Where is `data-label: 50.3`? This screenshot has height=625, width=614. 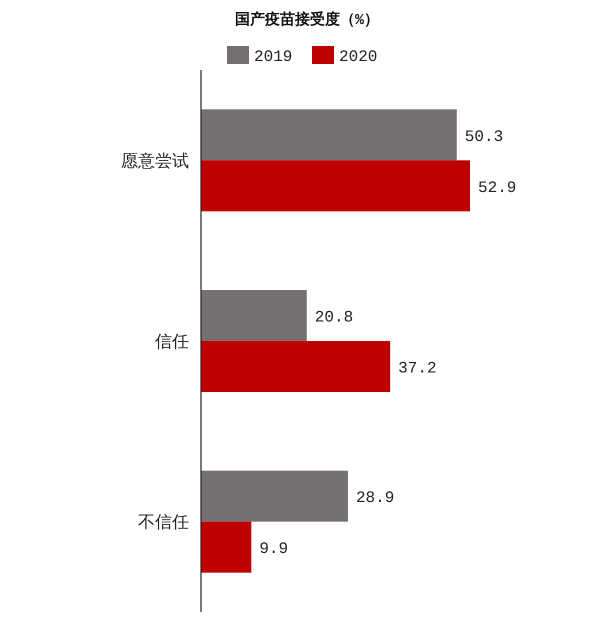 data-label: 50.3 is located at coordinates (484, 137).